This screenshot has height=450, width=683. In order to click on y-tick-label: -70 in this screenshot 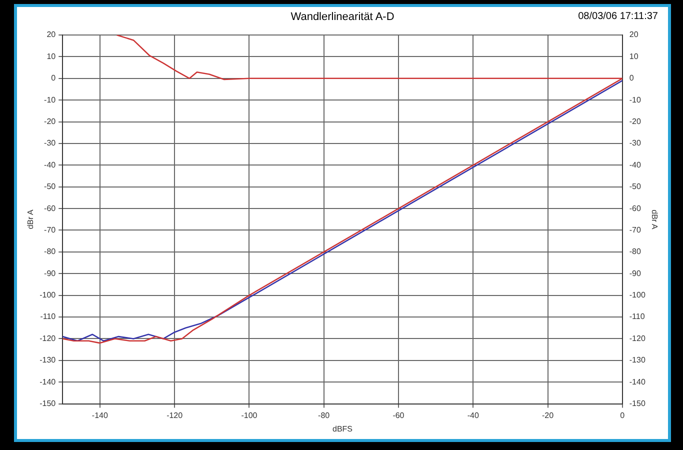, I will do `click(50, 229)`.